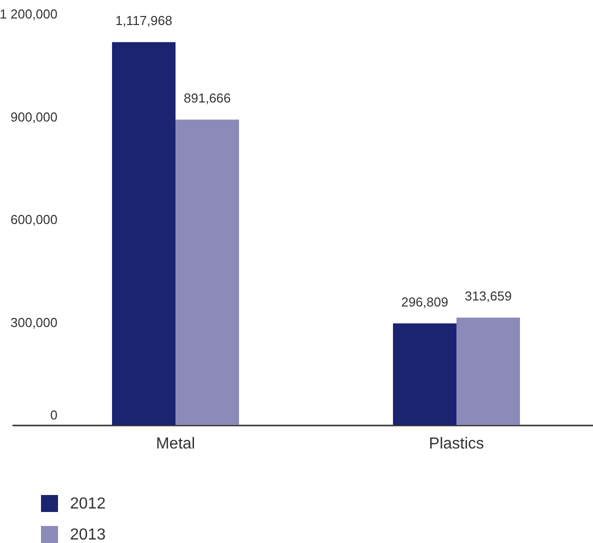 Image resolution: width=593 pixels, height=543 pixels. I want to click on data-label: 1,117,968, so click(143, 20).